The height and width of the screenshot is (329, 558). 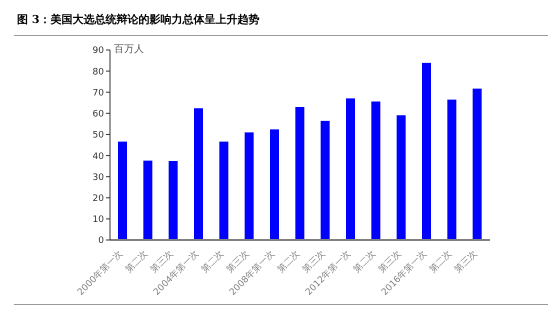 What do you see at coordinates (129, 49) in the screenshot?
I see `y-axis-title: 百万人` at bounding box center [129, 49].